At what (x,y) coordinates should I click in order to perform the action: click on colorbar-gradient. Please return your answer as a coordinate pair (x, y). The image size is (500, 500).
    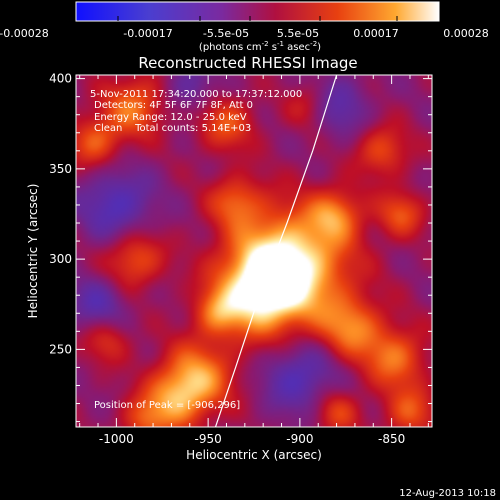
    Looking at the image, I should click on (257, 11).